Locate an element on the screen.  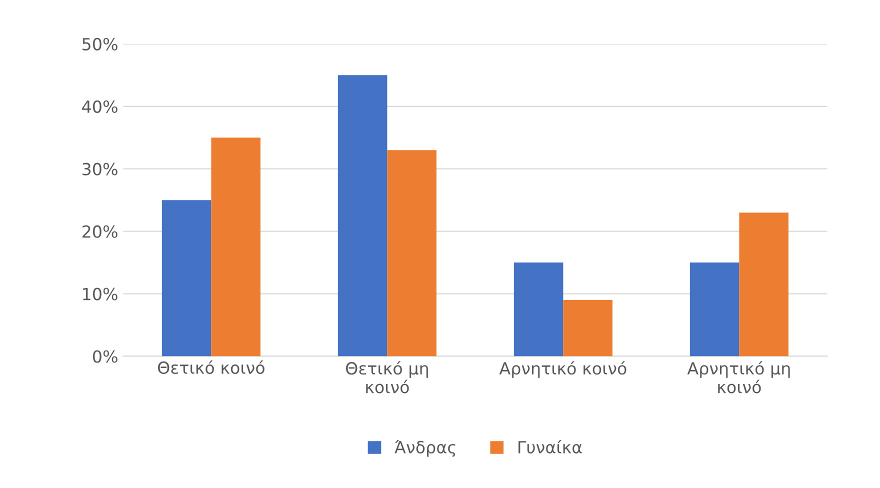
x-tick-label: Θετικό κοινό is located at coordinates (211, 367).